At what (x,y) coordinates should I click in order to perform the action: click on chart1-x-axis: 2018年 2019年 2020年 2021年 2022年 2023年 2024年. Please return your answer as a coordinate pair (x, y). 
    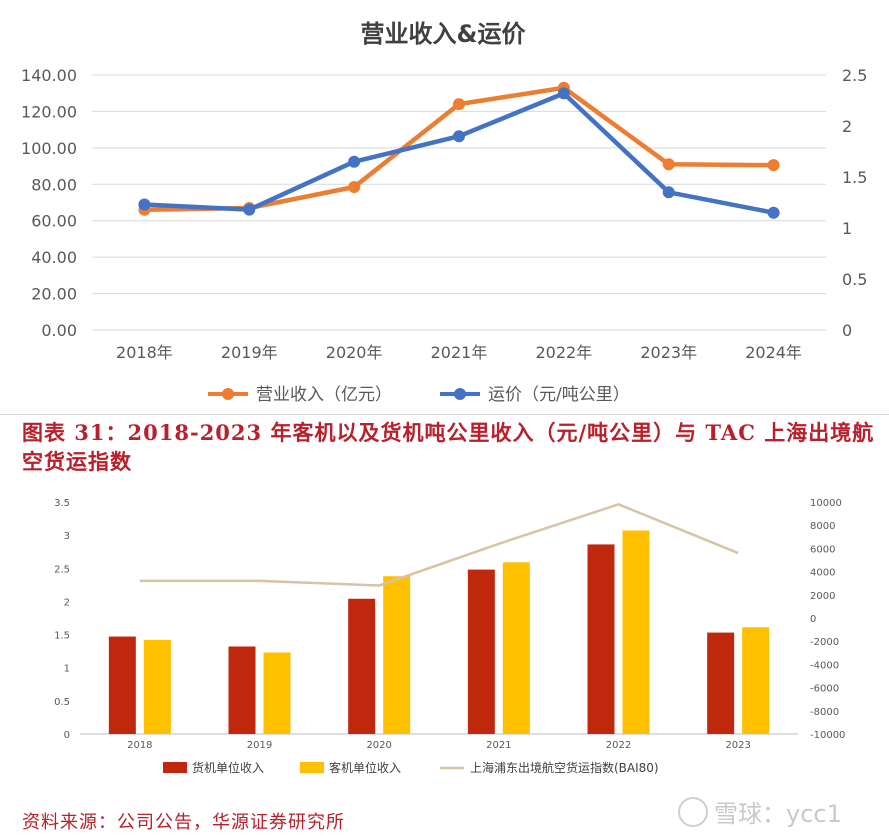
    Looking at the image, I should click on (459, 352).